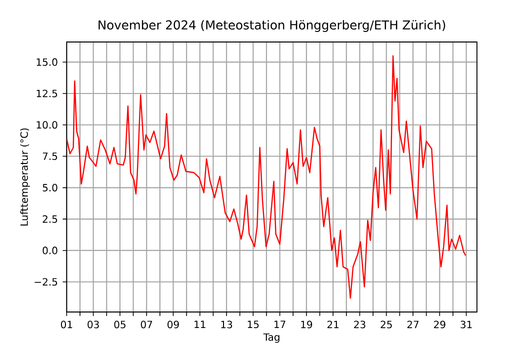 The width and height of the screenshot is (530, 350). I want to click on x-tick-label: 21, so click(333, 324).